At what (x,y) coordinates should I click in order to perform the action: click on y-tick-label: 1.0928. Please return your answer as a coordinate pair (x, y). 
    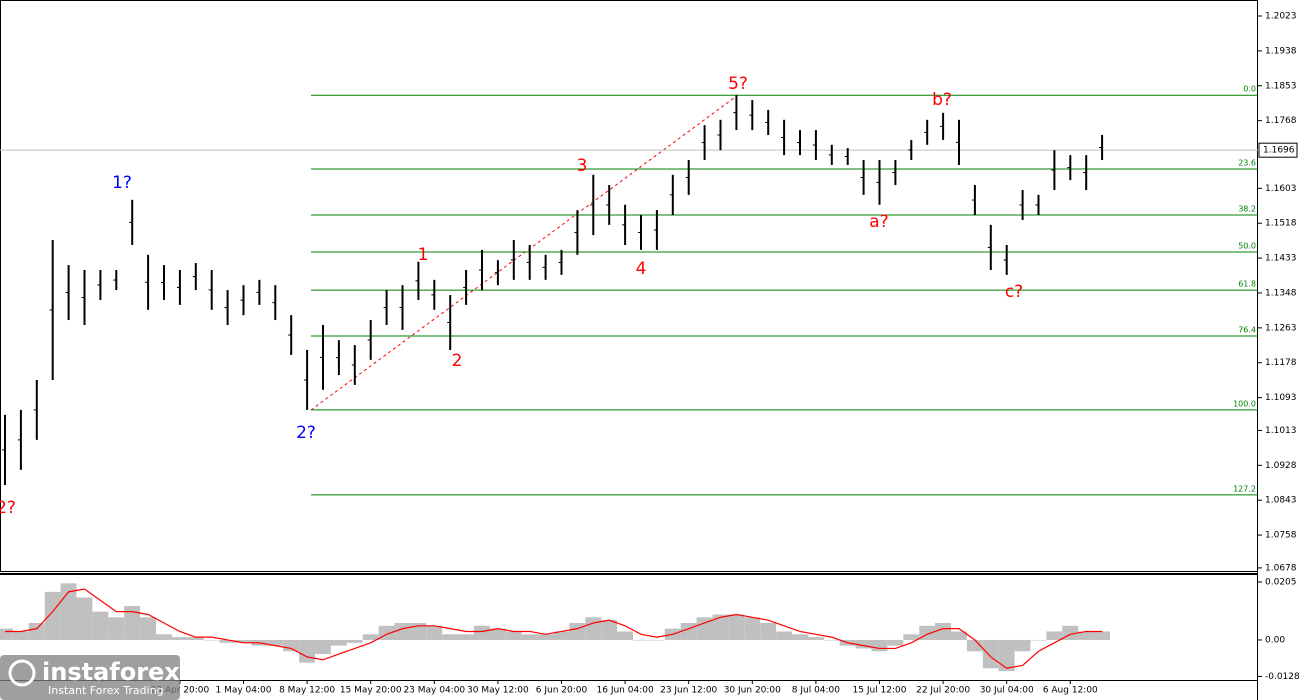
    Looking at the image, I should click on (1281, 466).